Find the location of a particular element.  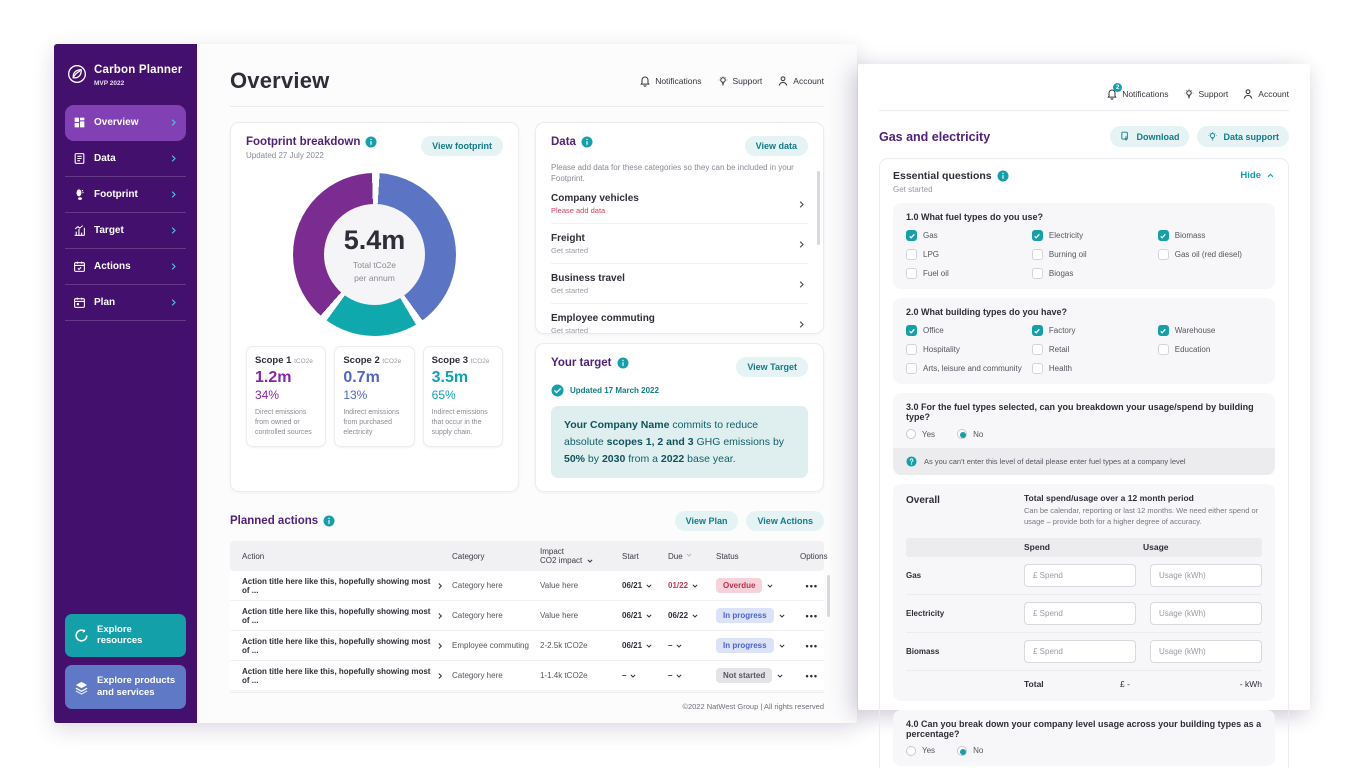

checkbox-option: Office is located at coordinates (966, 330).